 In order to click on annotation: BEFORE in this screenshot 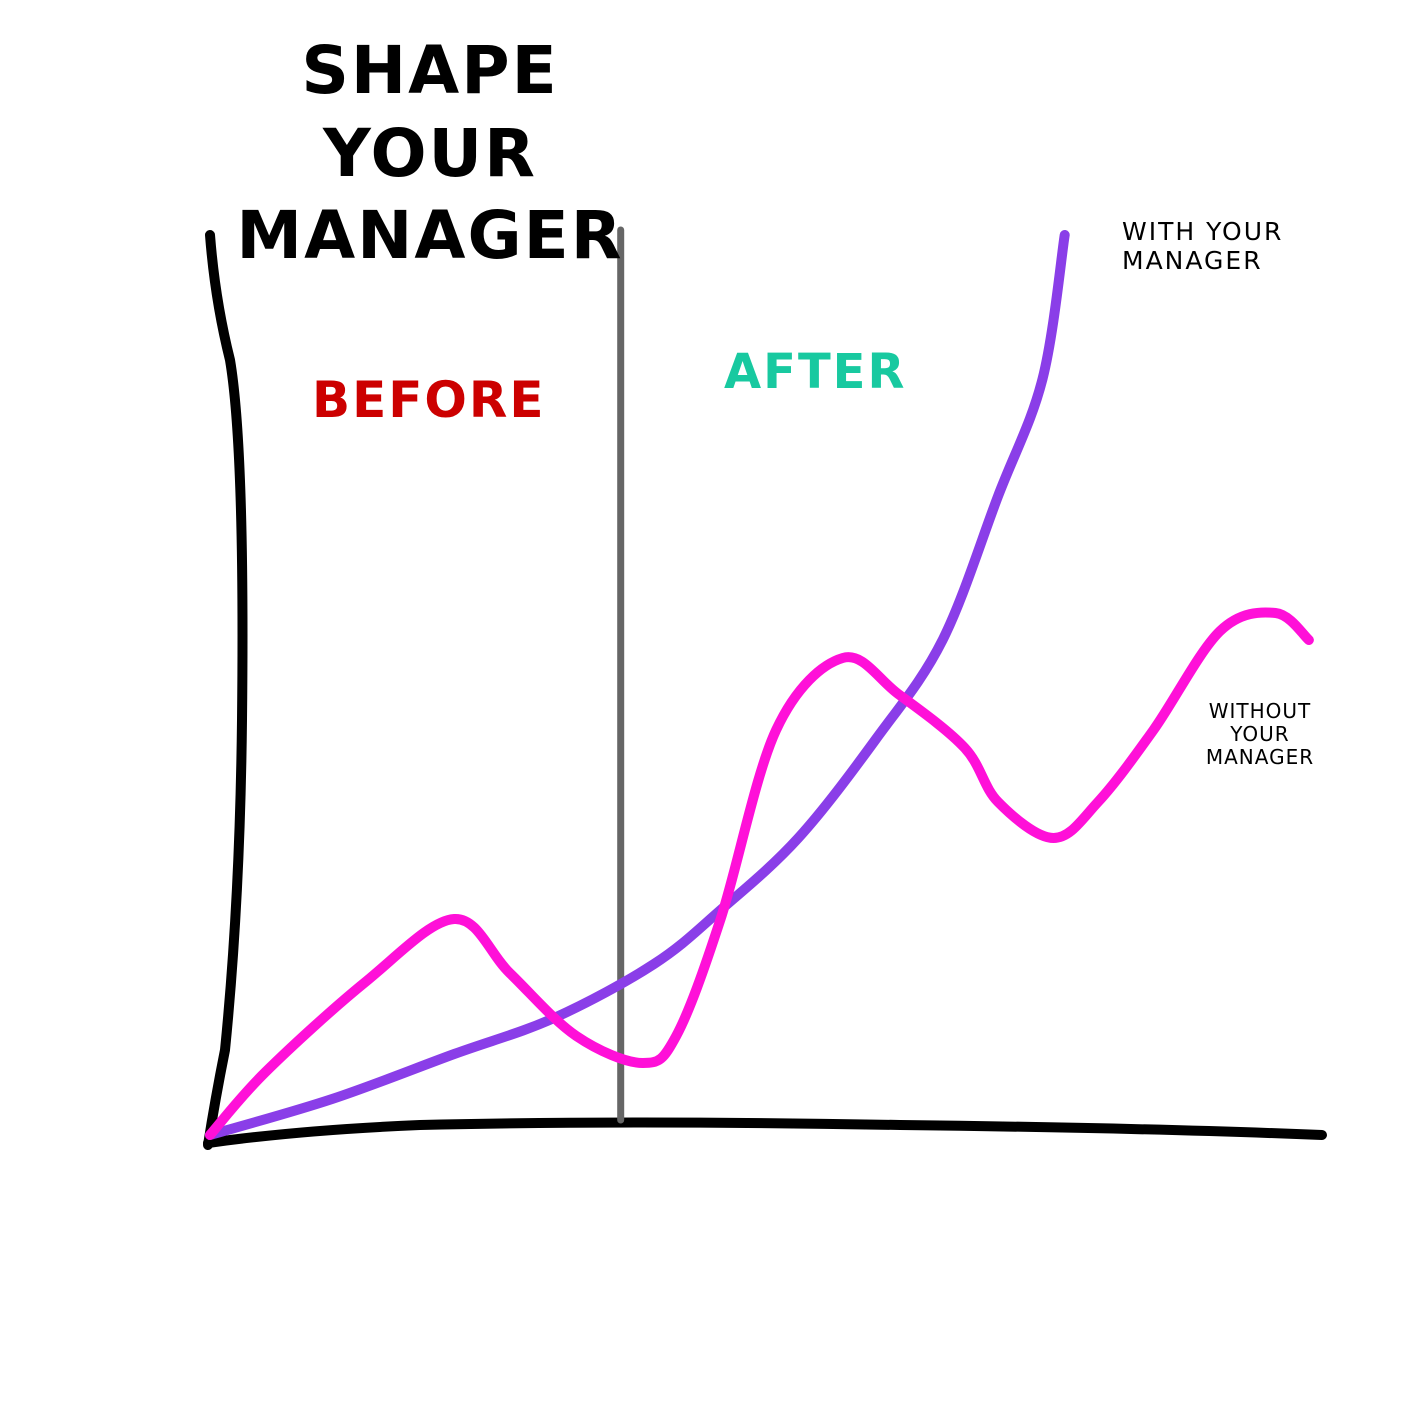, I will do `click(429, 400)`.